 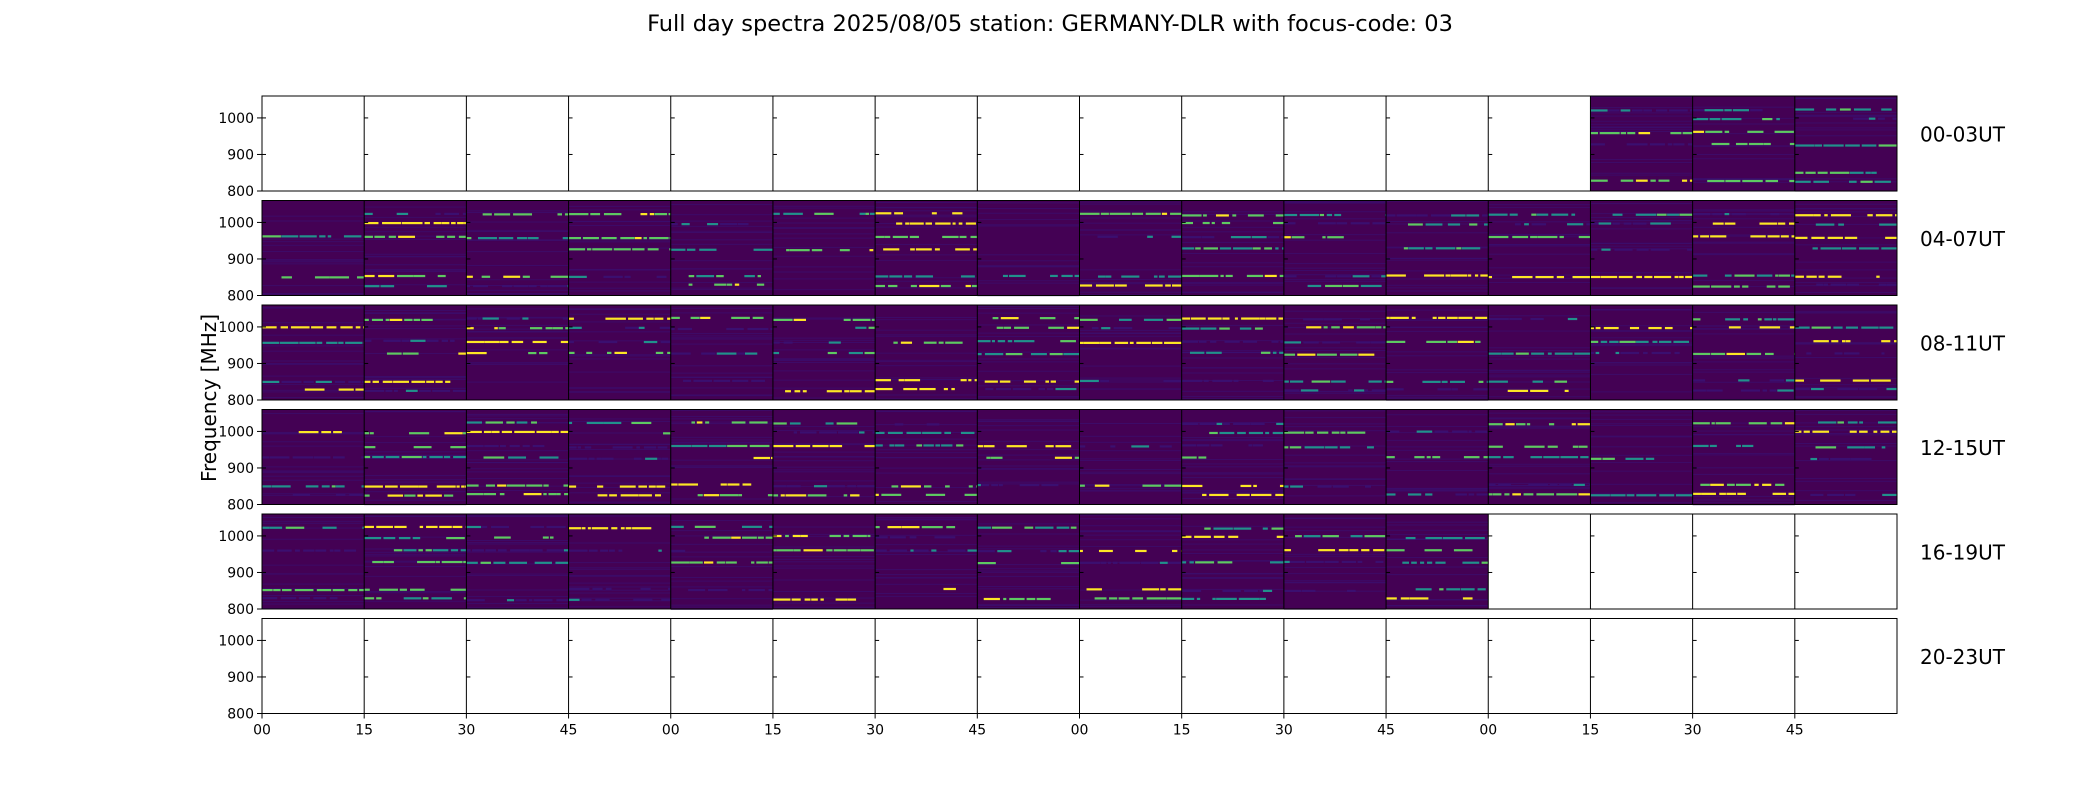 I want to click on x-tick-label: 30, so click(x=1693, y=731).